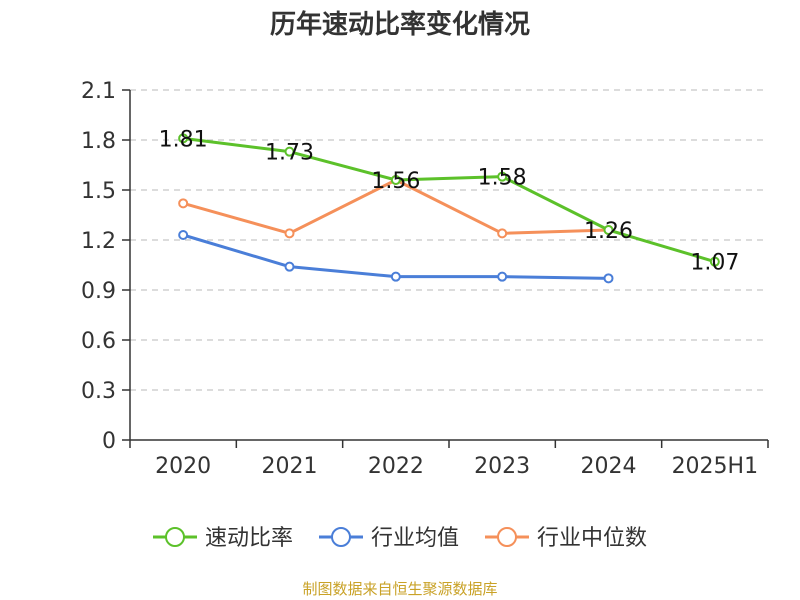  I want to click on data-label: 1.58, so click(502, 178).